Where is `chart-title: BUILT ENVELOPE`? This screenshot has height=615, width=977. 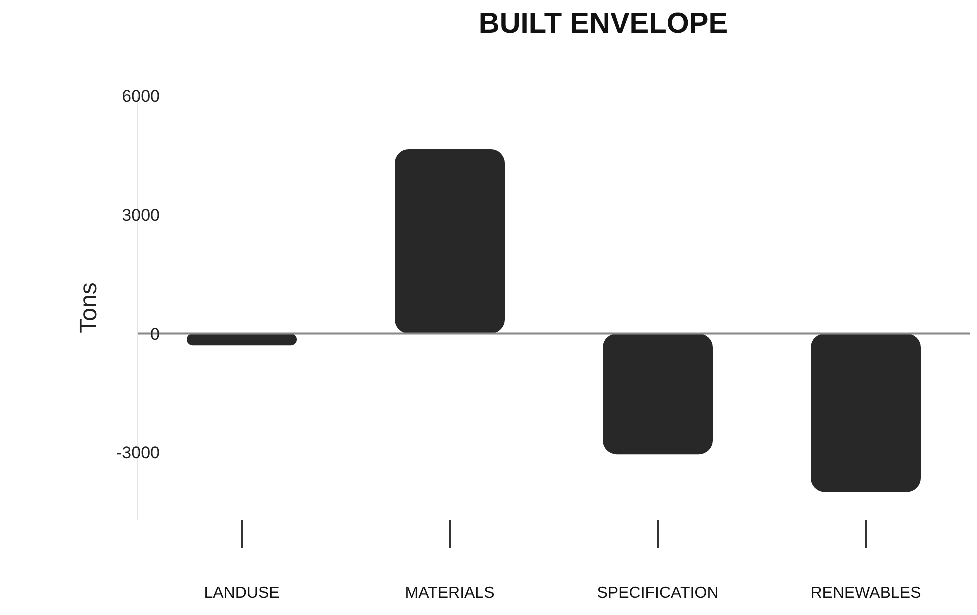
chart-title: BUILT ENVELOPE is located at coordinates (604, 24).